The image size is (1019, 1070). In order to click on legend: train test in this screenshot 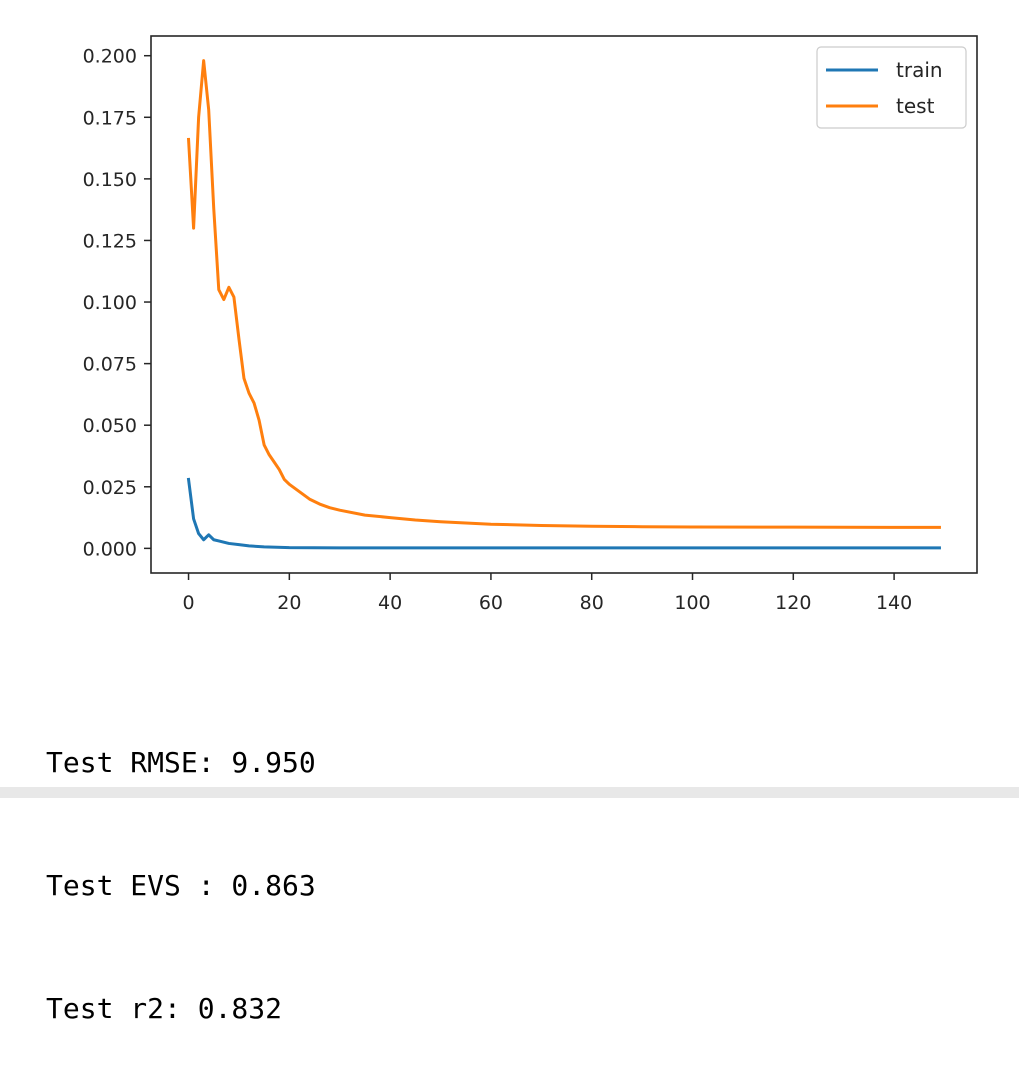, I will do `click(891, 87)`.